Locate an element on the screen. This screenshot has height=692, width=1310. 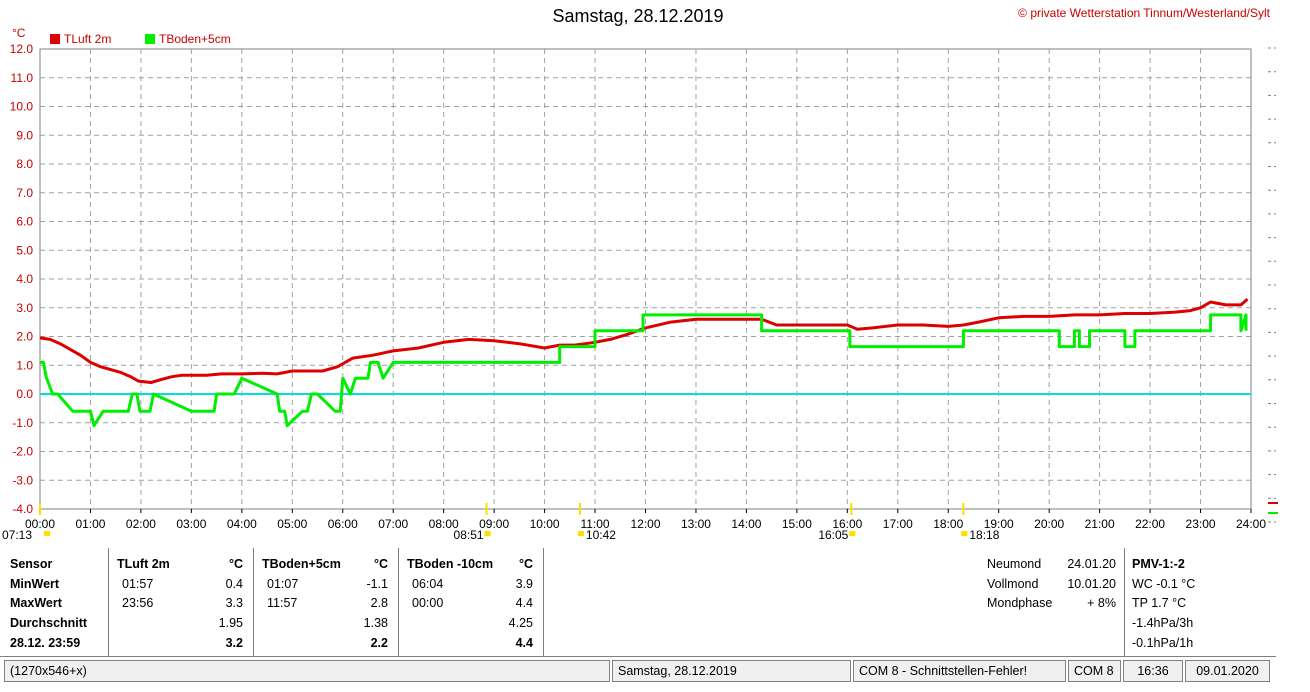
x-tick-label: 17:00 is located at coordinates (898, 524).